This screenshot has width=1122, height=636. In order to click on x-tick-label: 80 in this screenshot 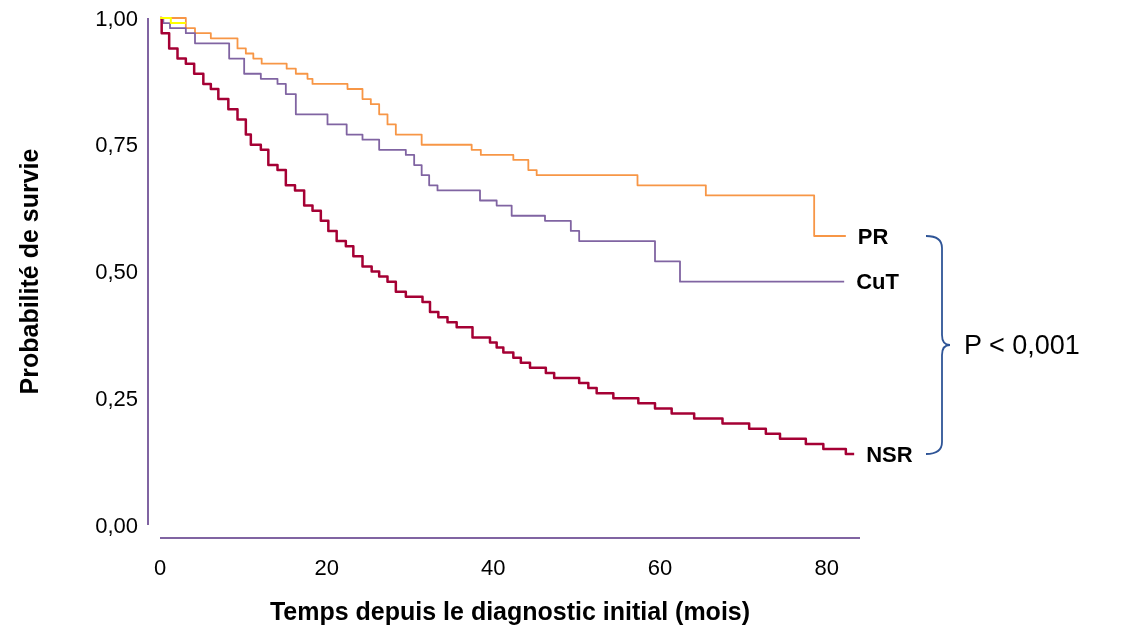, I will do `click(826, 567)`.